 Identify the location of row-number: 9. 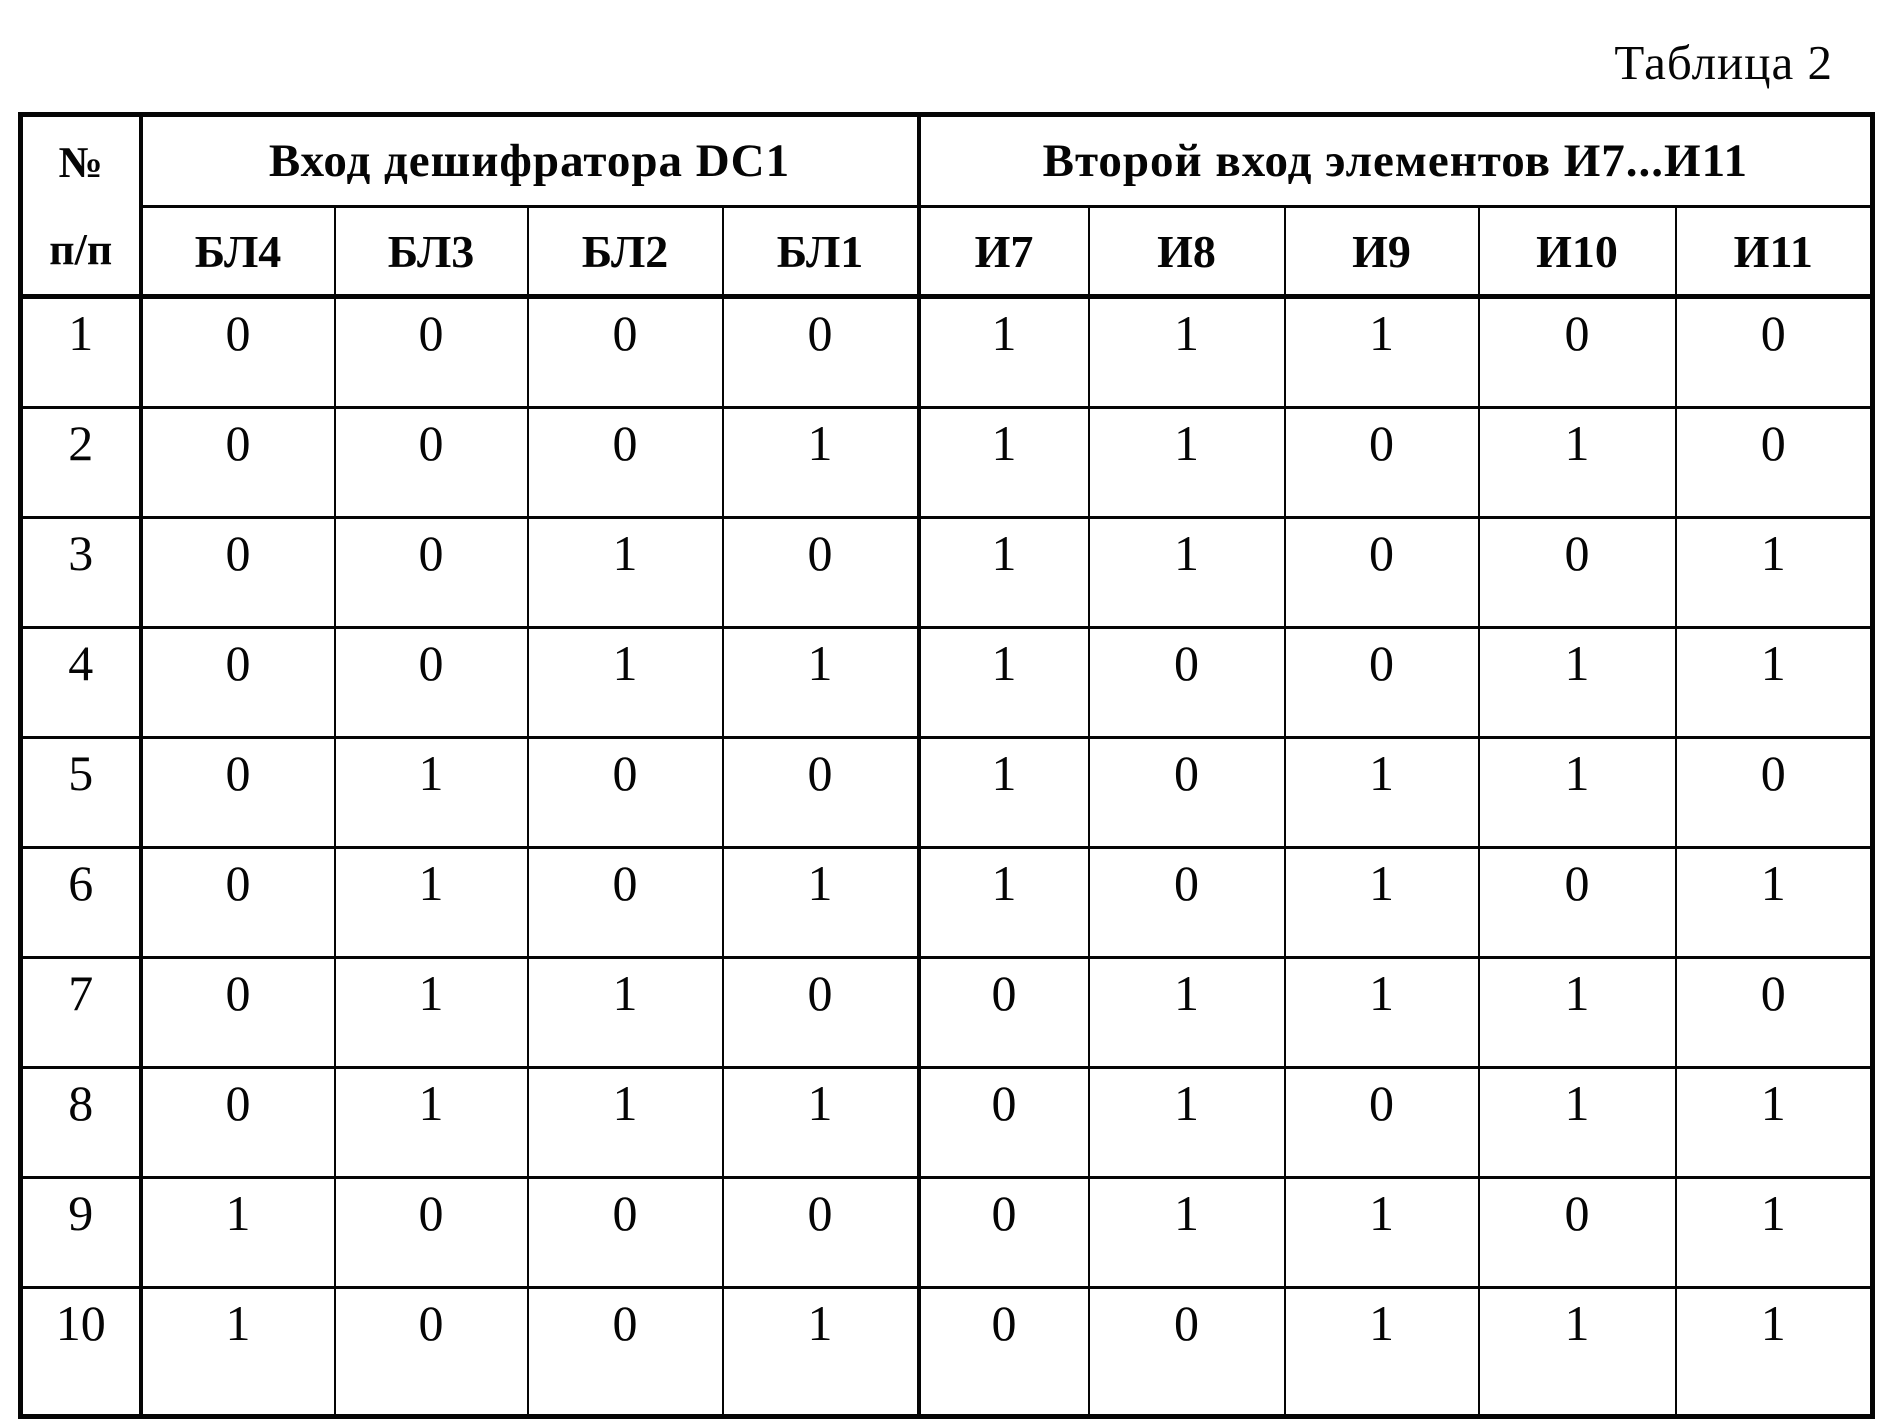
(81, 1232).